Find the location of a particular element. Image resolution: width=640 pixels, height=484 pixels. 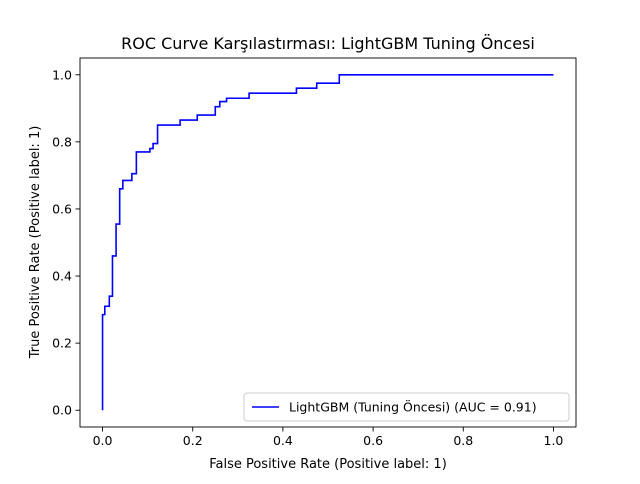

x-tick-label: 1.0 is located at coordinates (554, 440).